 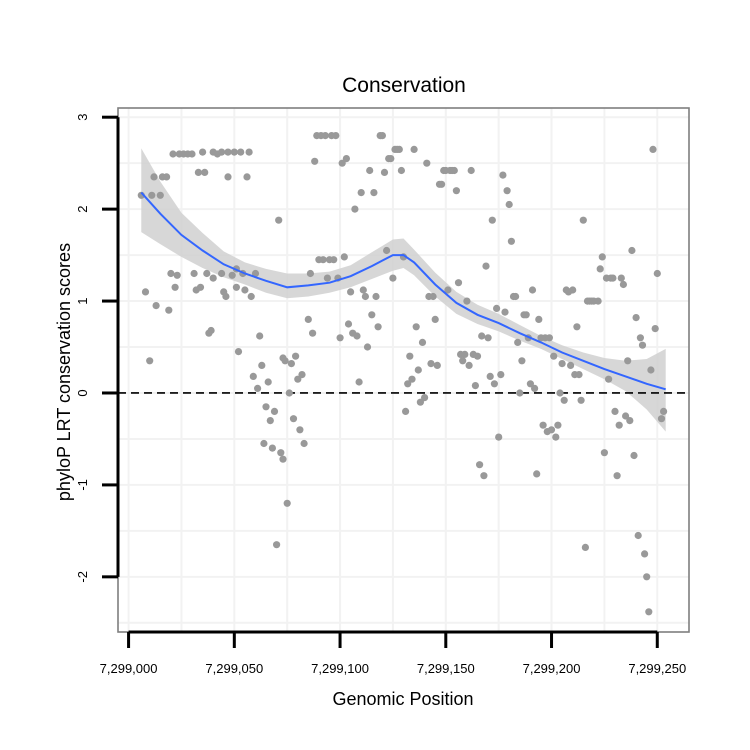 What do you see at coordinates (82, 117) in the screenshot?
I see `y-tick-label: 3` at bounding box center [82, 117].